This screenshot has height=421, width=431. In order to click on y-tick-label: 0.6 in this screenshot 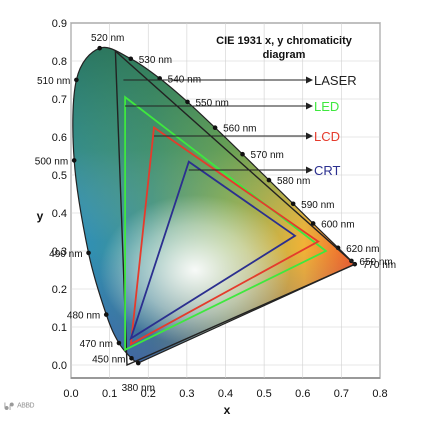, I will do `click(59, 138)`.